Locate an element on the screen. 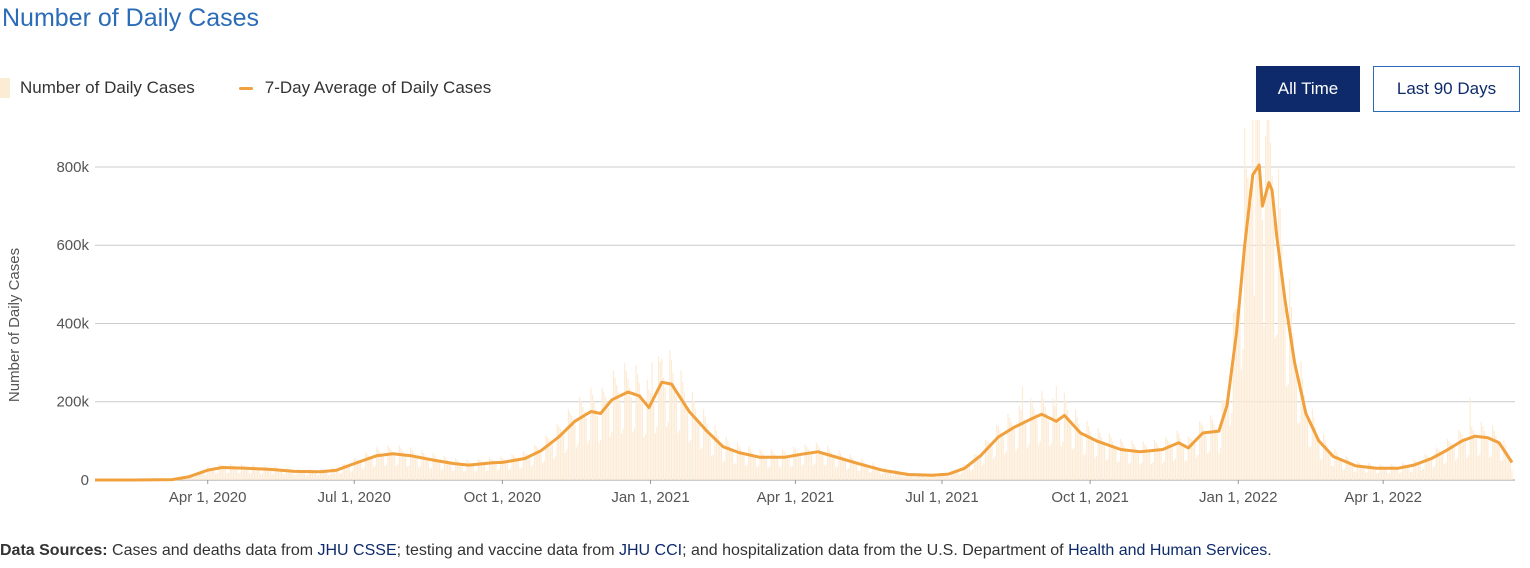 The width and height of the screenshot is (1530, 568). all-time-button: All Time is located at coordinates (1308, 89).